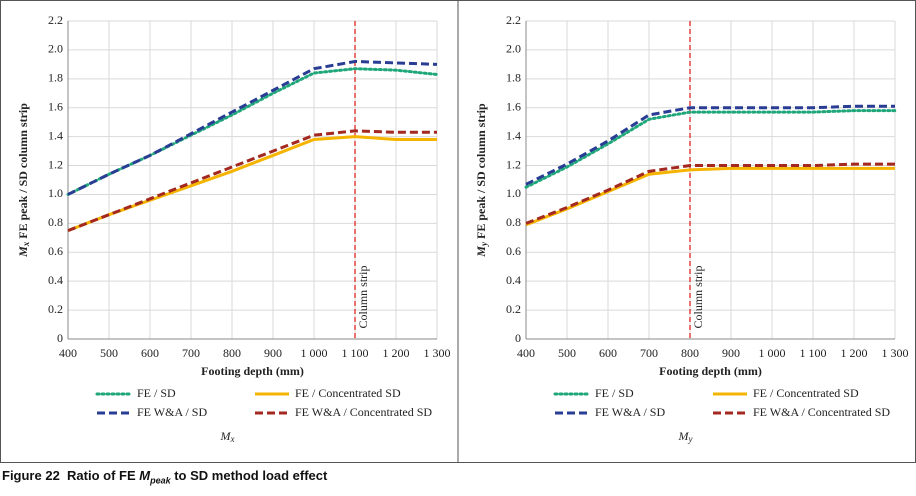 The image size is (916, 496). What do you see at coordinates (145, 475) in the screenshot?
I see `caption-symbol: M` at bounding box center [145, 475].